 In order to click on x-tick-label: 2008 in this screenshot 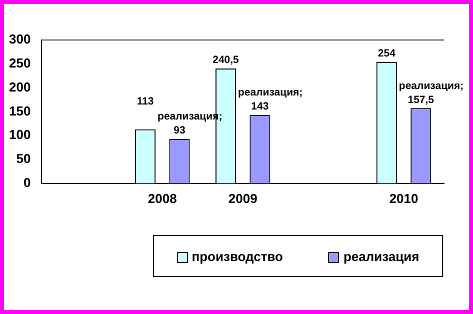, I will do `click(162, 198)`.